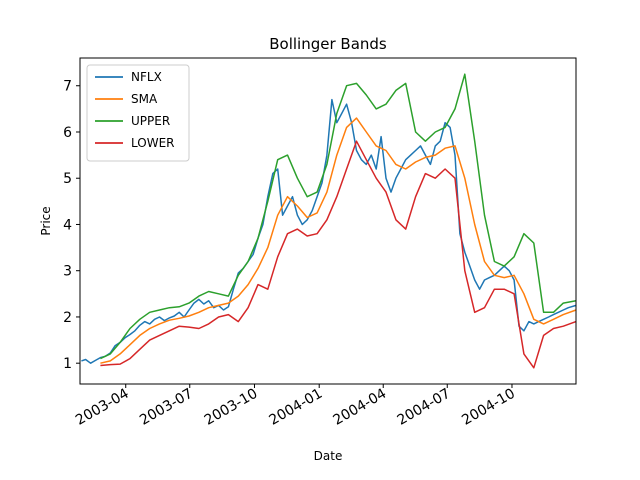  What do you see at coordinates (153, 143) in the screenshot?
I see `legend-label-lower: LOWER` at bounding box center [153, 143].